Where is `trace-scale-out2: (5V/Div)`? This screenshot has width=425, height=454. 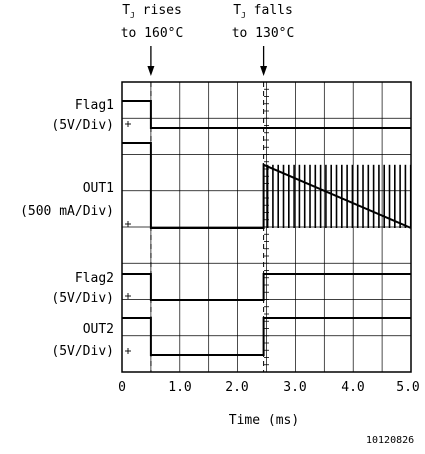
trace-scale-out2: (5V/Div) is located at coordinates (82, 351).